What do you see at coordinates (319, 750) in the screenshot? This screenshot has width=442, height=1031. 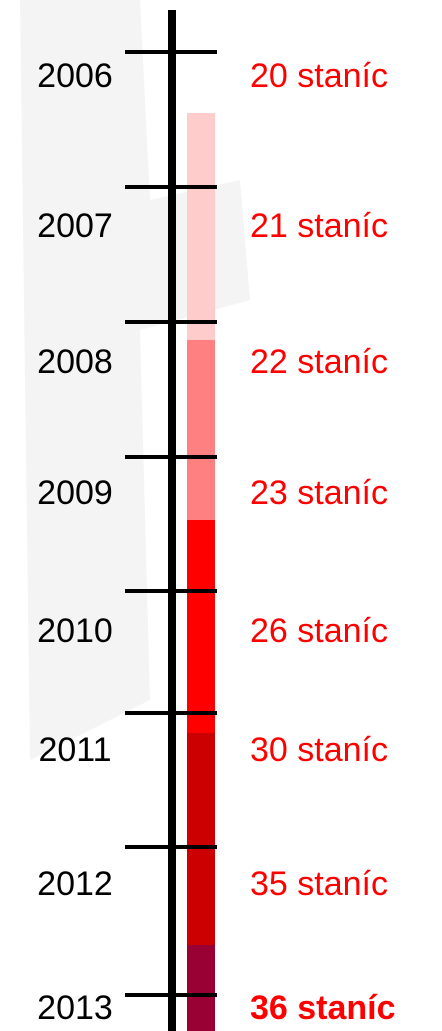 I see `station-count: 30 staníc` at bounding box center [319, 750].